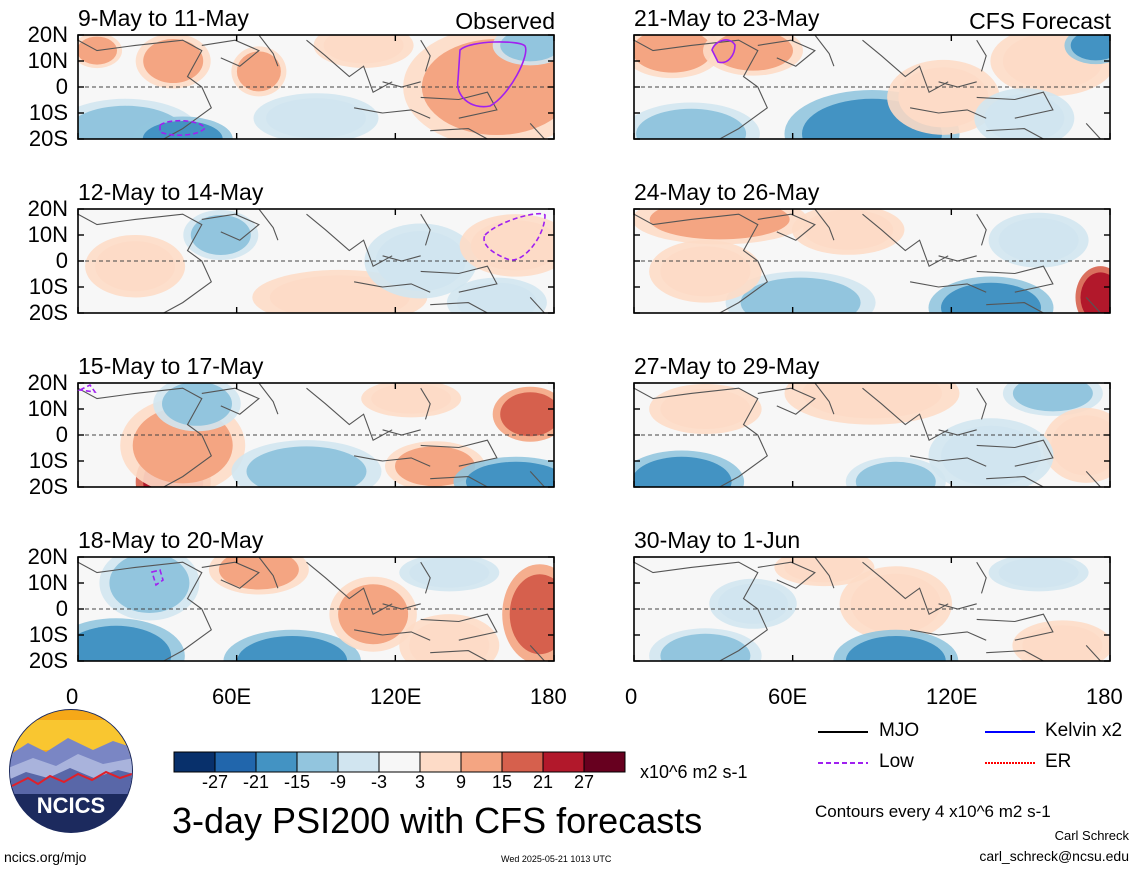 This screenshot has height=872, width=1135. I want to click on ncics-logo: NCICS, so click(71, 771).